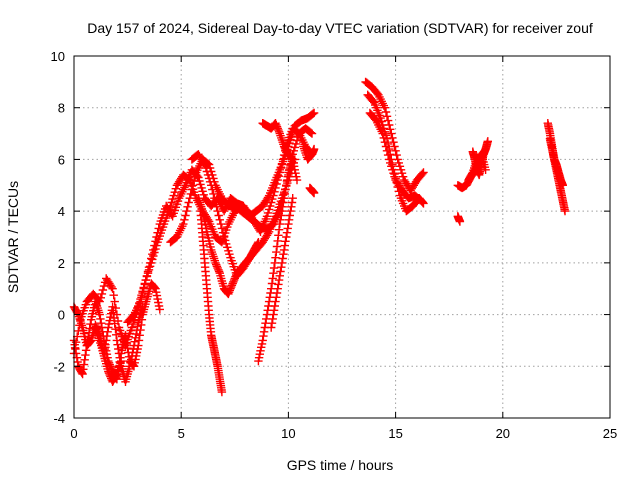  I want to click on y-axis-label: SDTVAR / TECUs, so click(13, 237).